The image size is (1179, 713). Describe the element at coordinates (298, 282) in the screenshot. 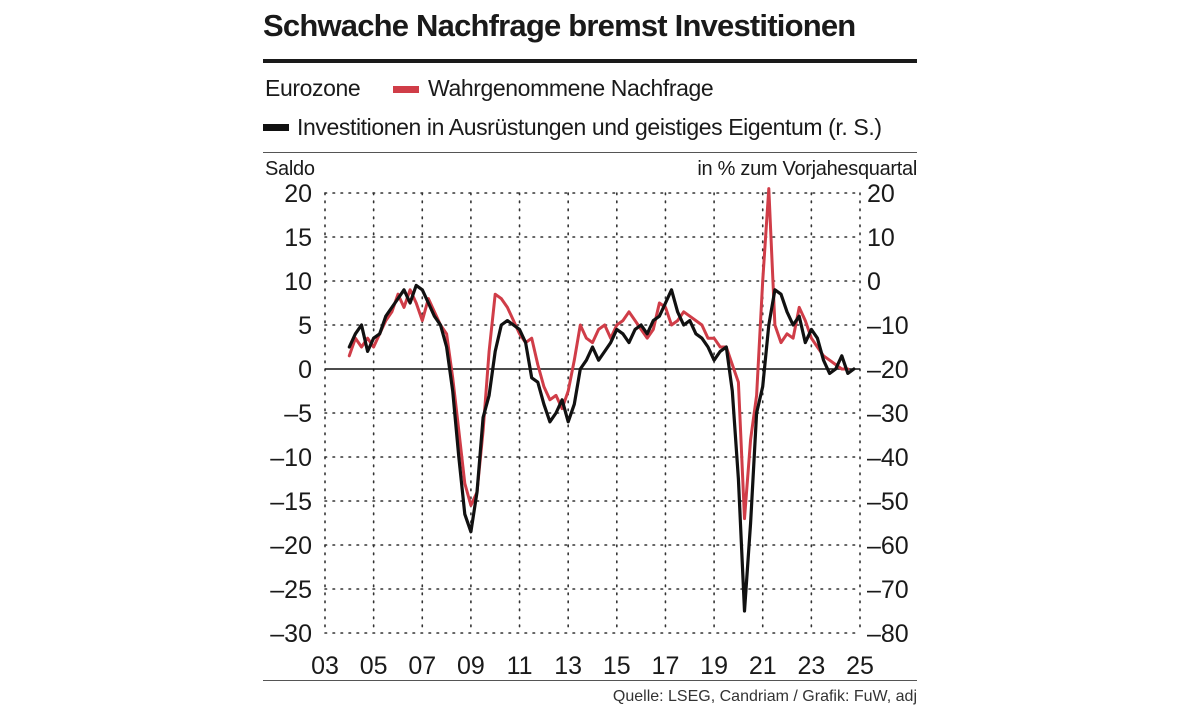

I see `y-tick-label: 10` at that location.